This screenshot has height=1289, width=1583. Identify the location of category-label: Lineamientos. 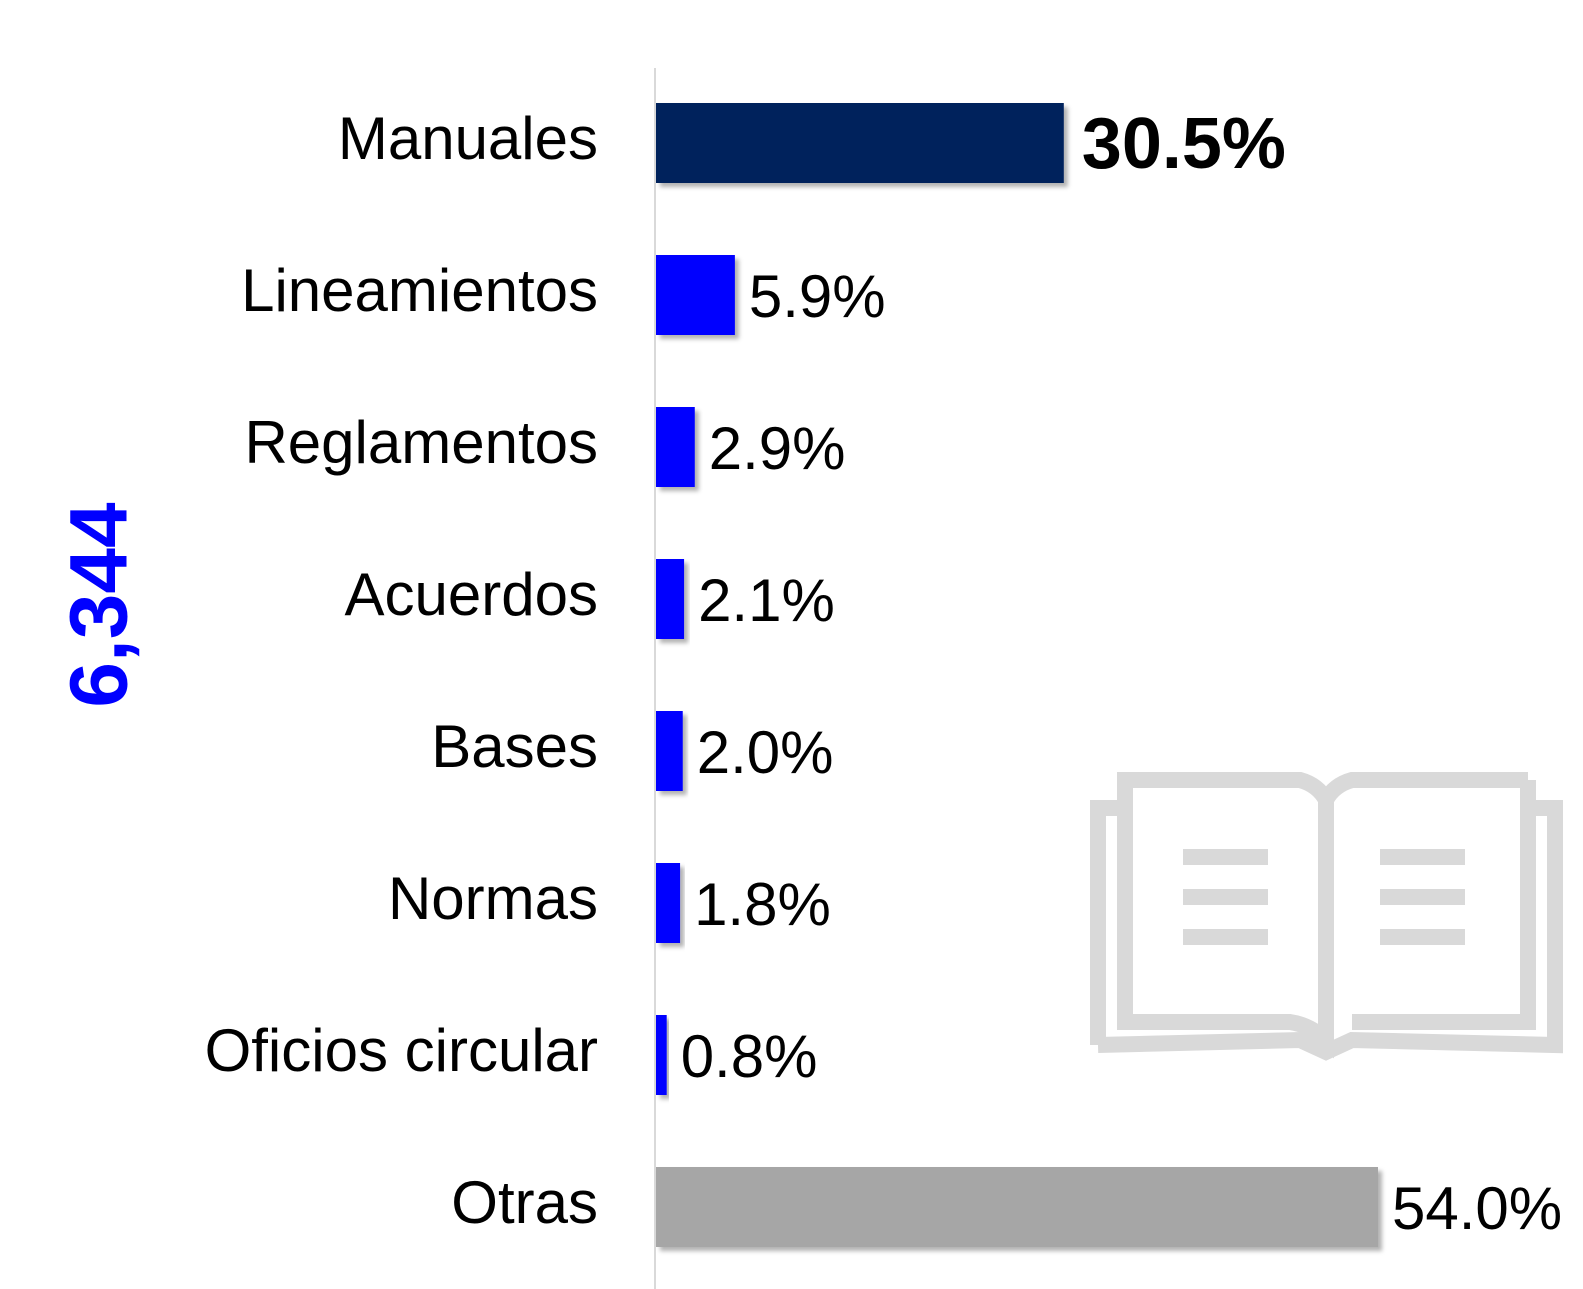
(419, 290).